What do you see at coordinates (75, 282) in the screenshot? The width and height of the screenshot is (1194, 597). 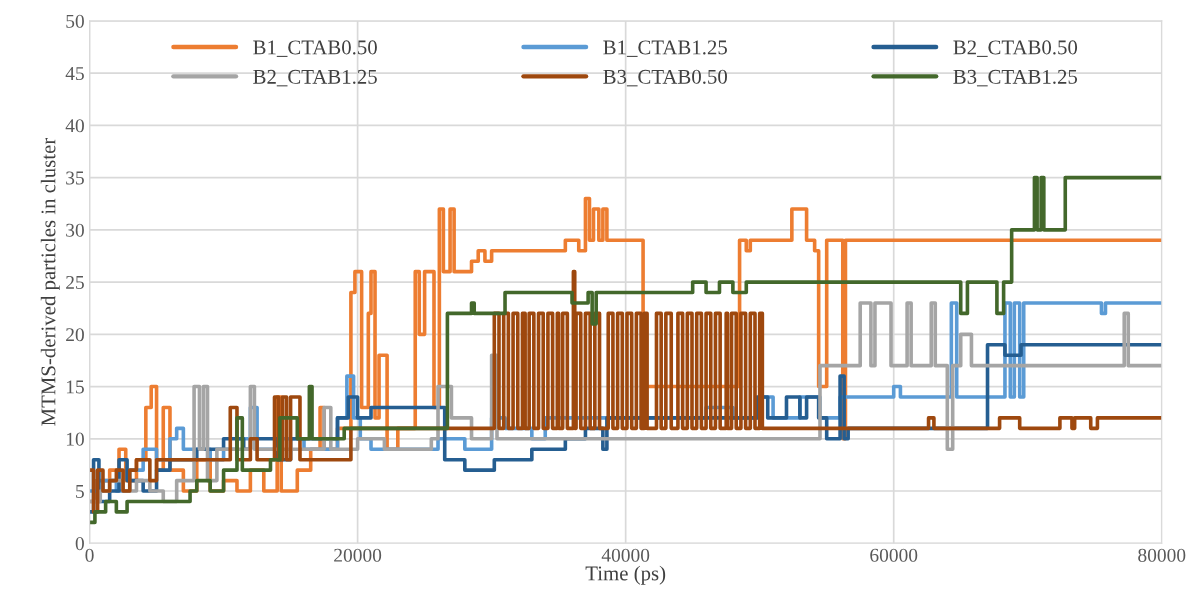 I see `y-tick-label: 25` at bounding box center [75, 282].